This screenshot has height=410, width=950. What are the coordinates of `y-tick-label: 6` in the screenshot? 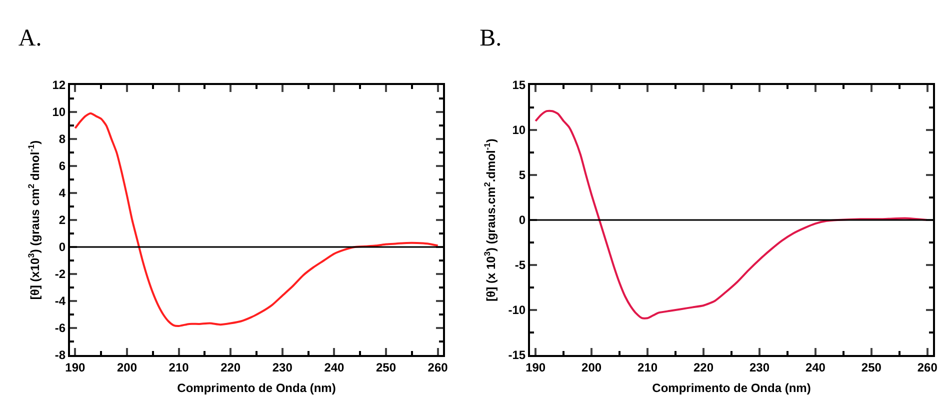 It's located at (62, 166).